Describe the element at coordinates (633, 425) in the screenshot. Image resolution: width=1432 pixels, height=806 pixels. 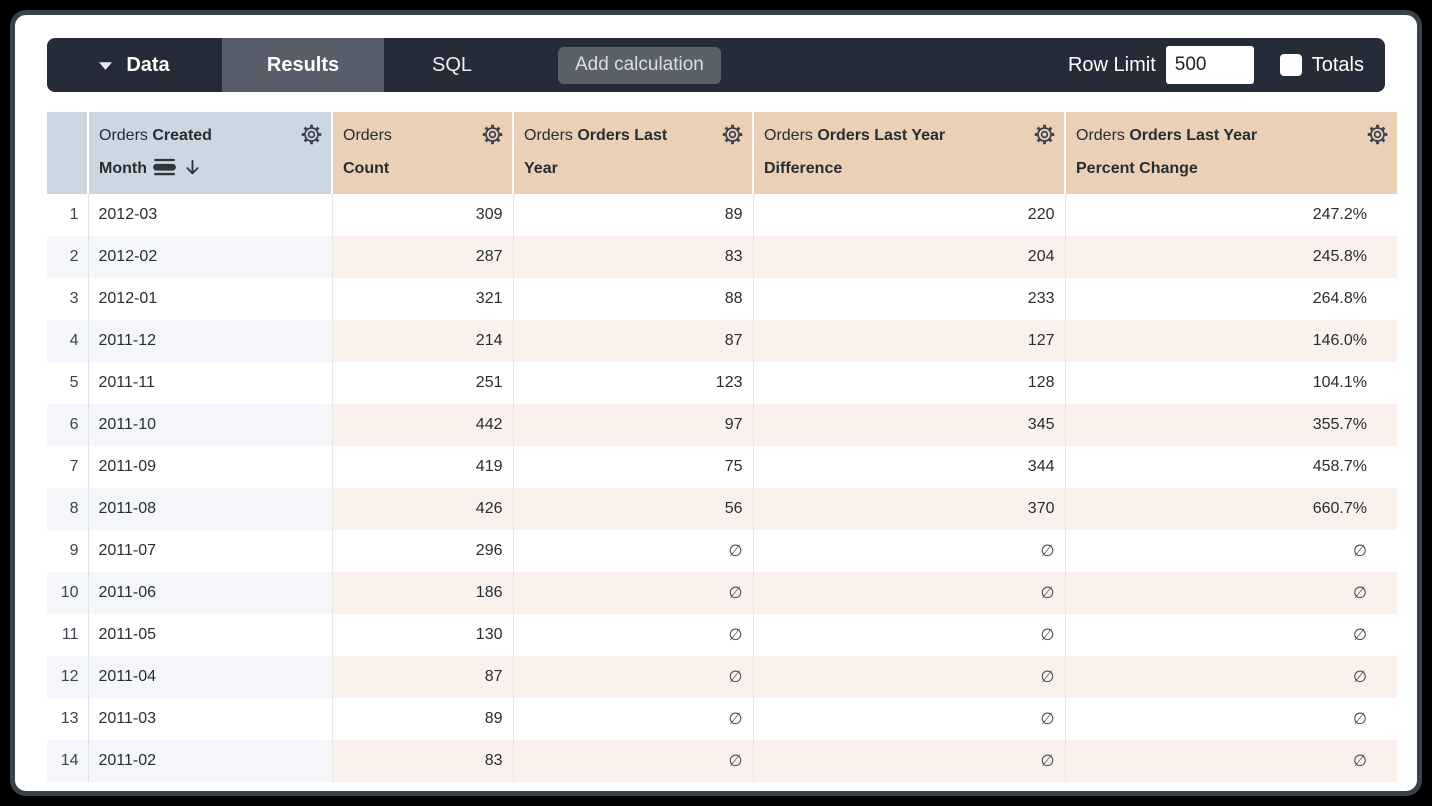
I see `orders-last-year-cell: 97` at that location.